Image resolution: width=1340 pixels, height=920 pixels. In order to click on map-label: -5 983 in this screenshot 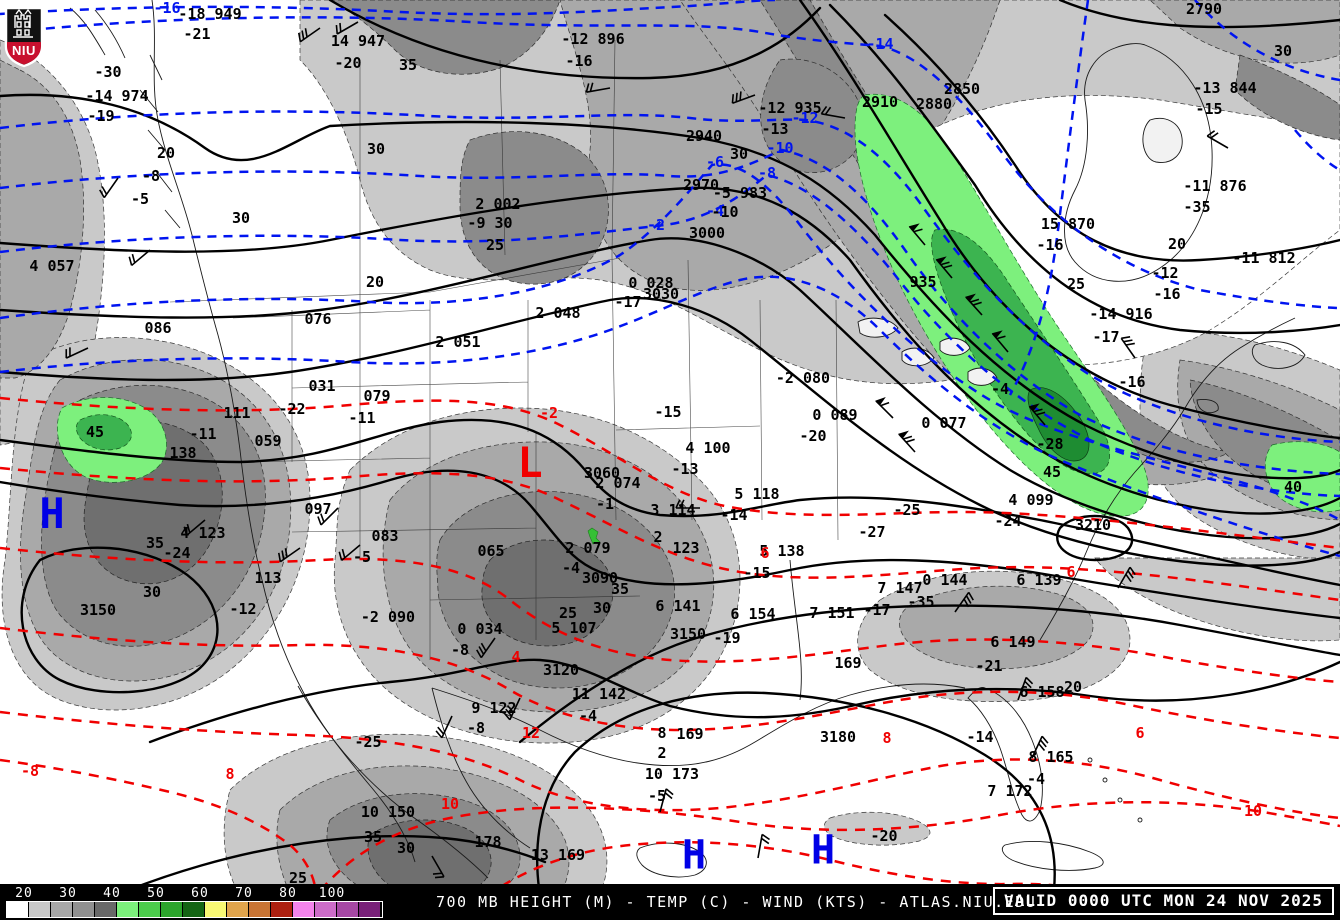, I will do `click(740, 193)`.